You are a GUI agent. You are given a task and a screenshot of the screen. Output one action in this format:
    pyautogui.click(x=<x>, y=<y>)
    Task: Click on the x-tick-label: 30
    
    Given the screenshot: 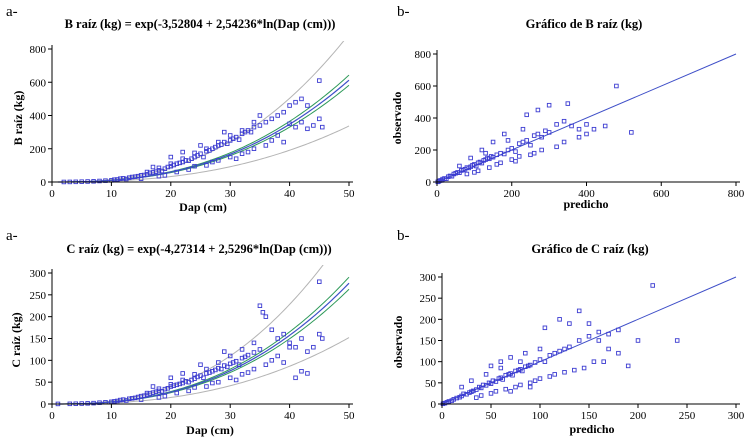 What is the action you would take?
    pyautogui.click(x=231, y=416)
    